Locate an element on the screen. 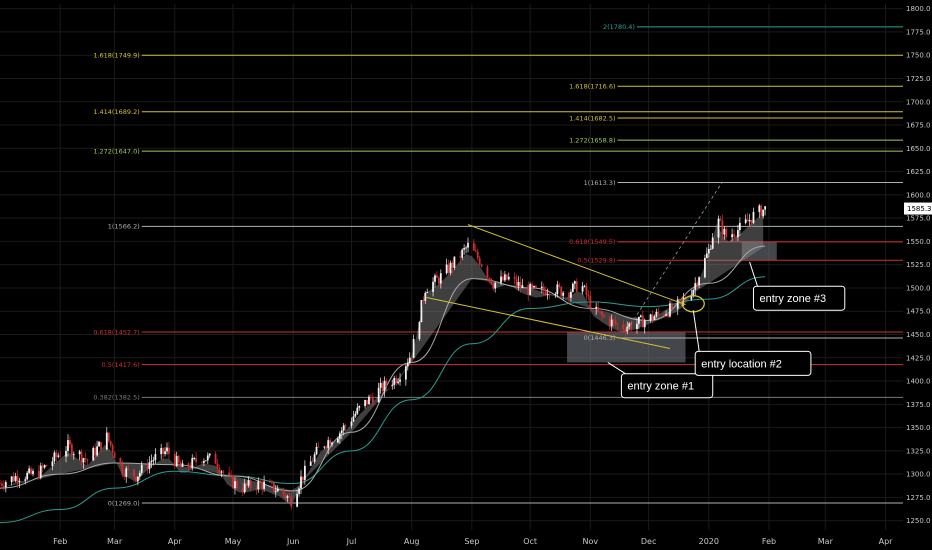 The height and width of the screenshot is (550, 932). x-tick-label: Aug is located at coordinates (412, 541).